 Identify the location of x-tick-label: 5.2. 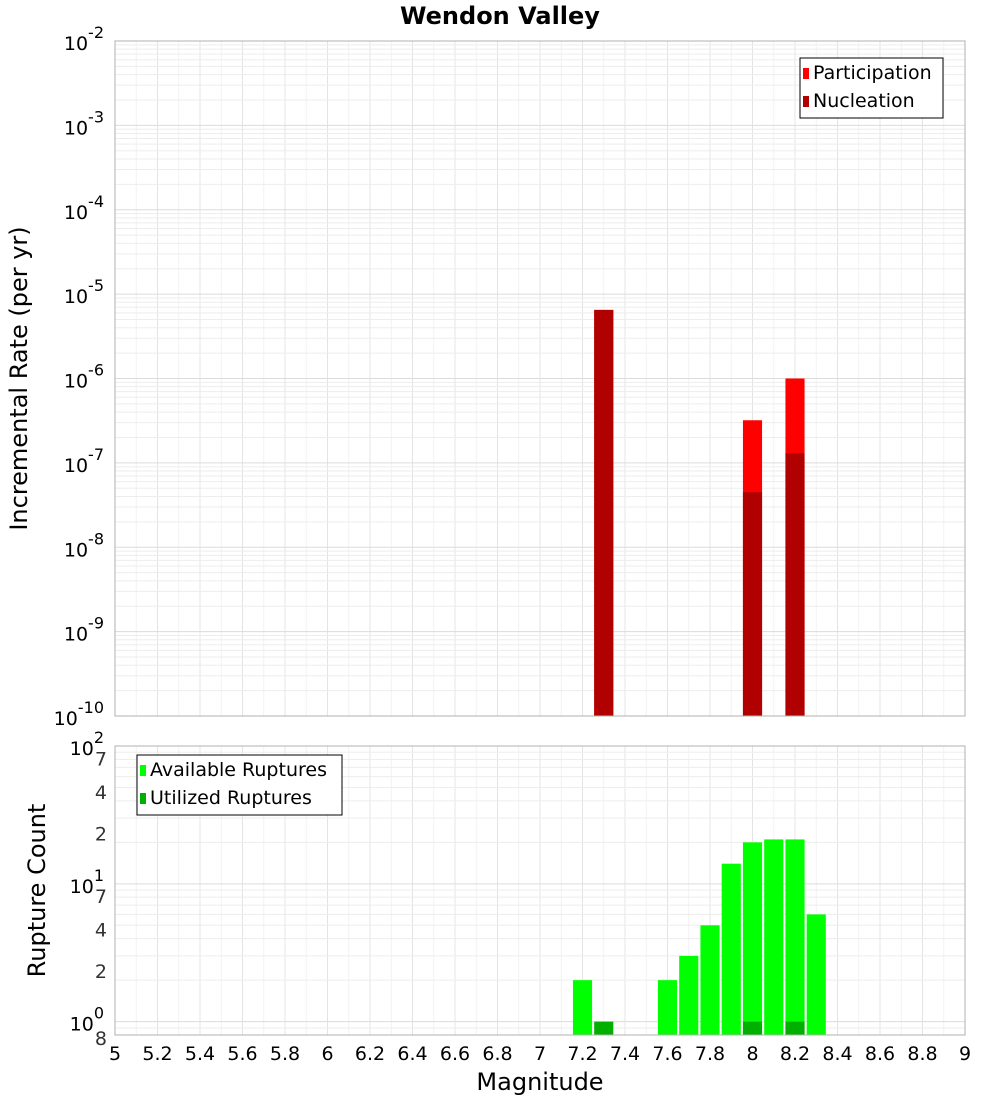
(157, 1054).